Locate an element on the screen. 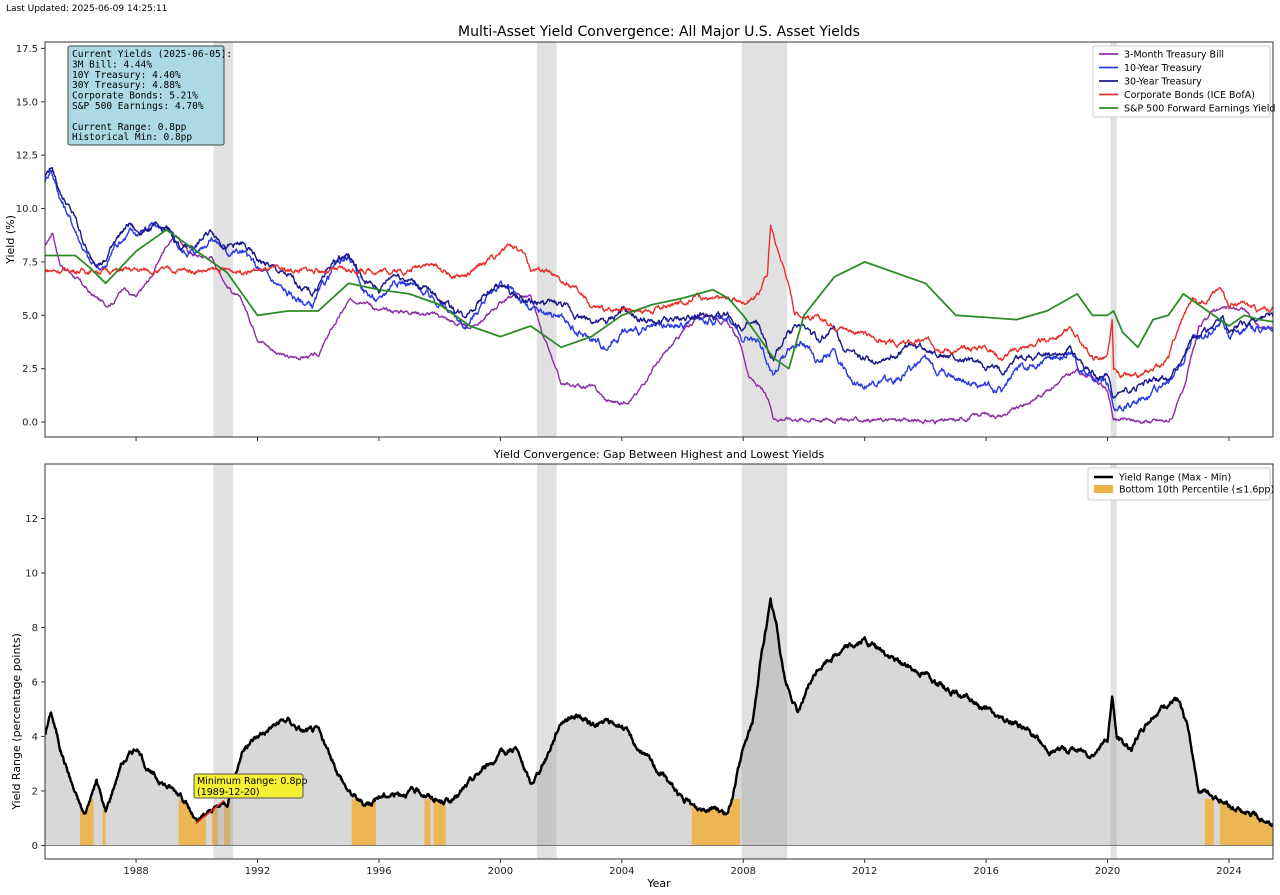 This screenshot has height=895, width=1280. legend-label-s-p-500-forward-earnings-yield: S&P 500 Forward Earnings Yield is located at coordinates (1199, 109).